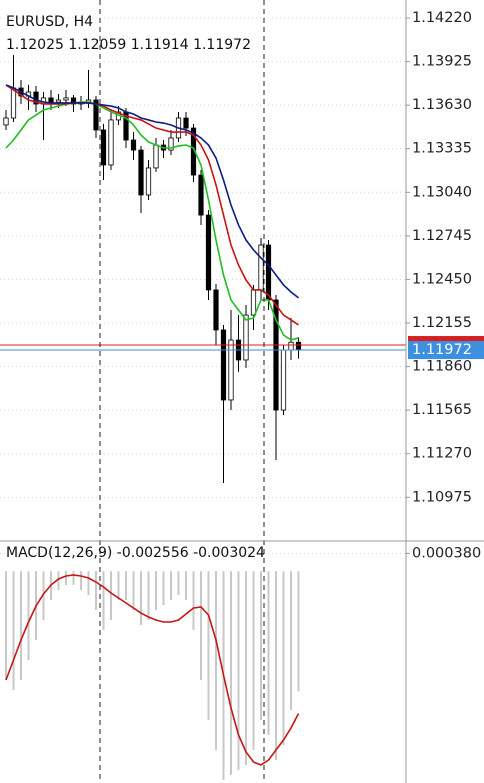 This screenshot has width=484, height=783. What do you see at coordinates (153, 553) in the screenshot?
I see `macd-value: -0.002556` at bounding box center [153, 553].